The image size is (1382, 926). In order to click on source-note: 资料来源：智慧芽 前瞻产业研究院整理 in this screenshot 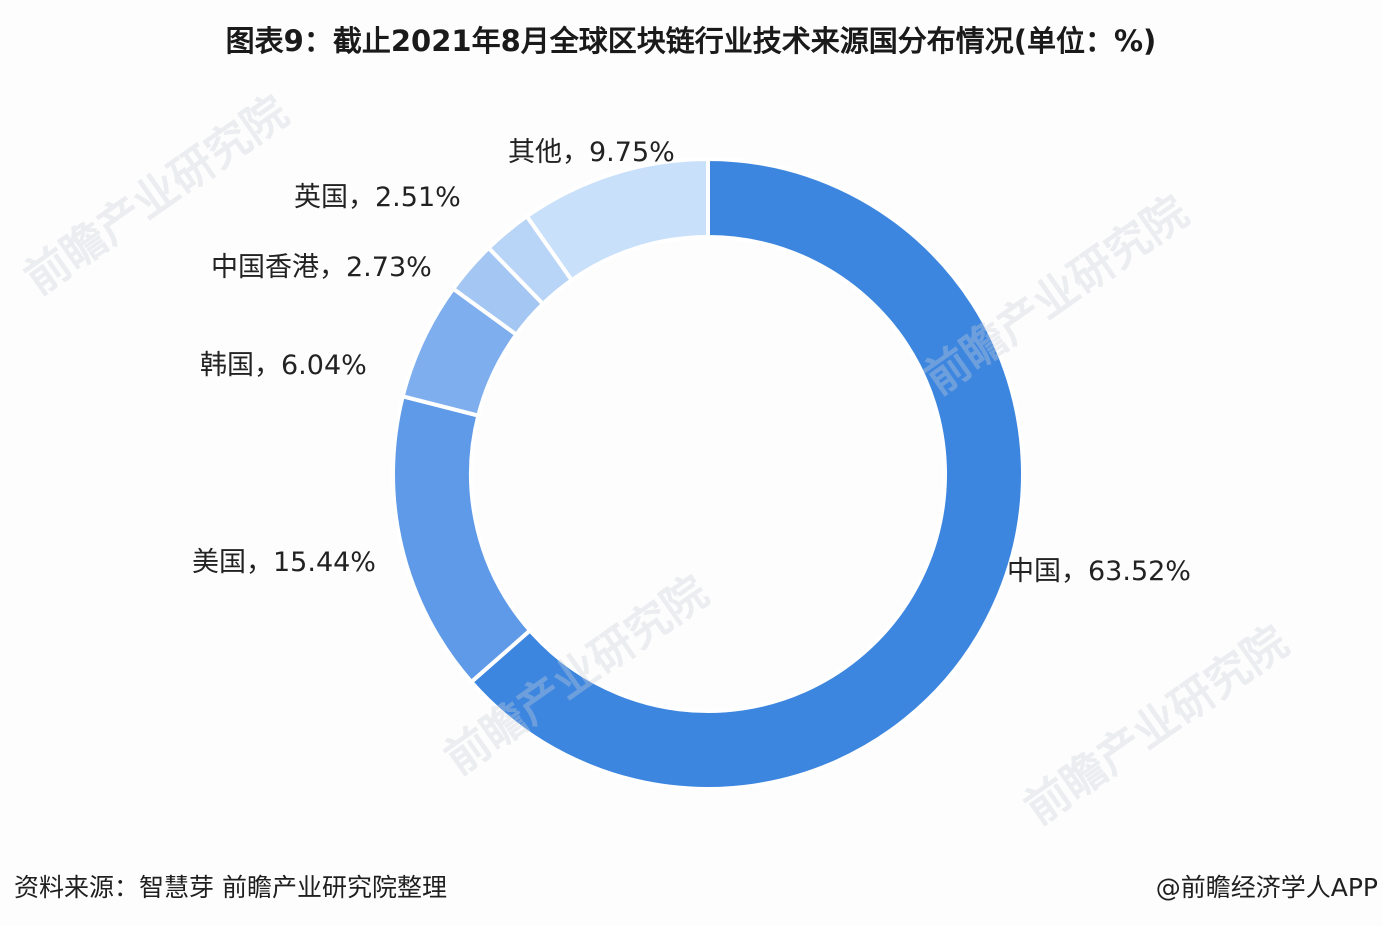, I will do `click(230, 887)`.